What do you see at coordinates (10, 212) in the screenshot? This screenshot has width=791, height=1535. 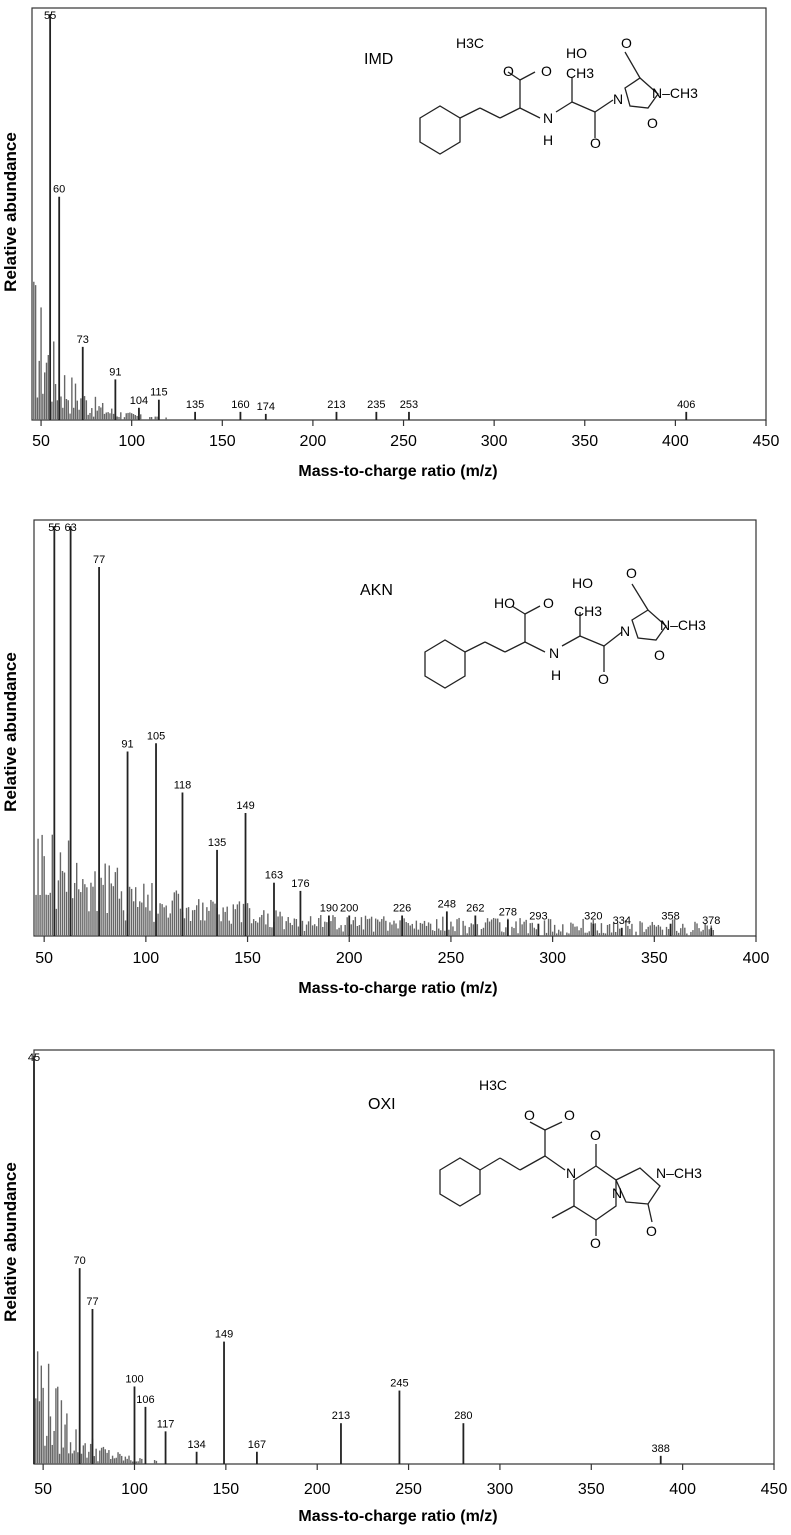 I see `y-axis-label: Relative abundance` at bounding box center [10, 212].